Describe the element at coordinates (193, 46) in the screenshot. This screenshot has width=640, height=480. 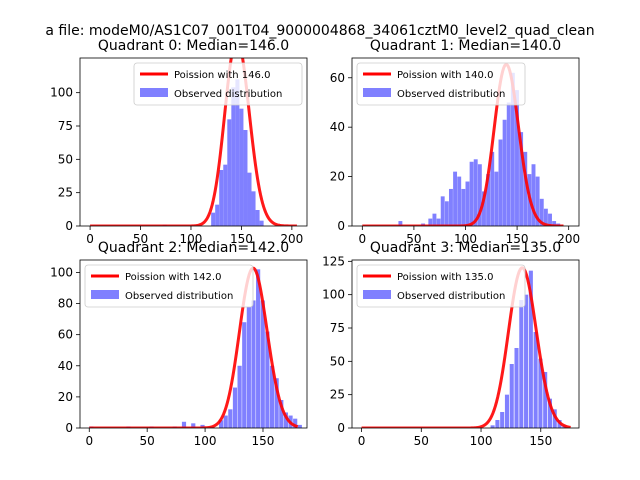
I see `quadrant-0-title: Quadrant 0: Median=146.0` at that location.